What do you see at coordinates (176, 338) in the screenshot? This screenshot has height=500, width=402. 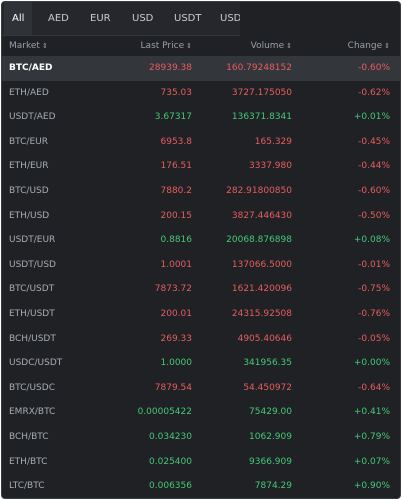 I see `last-price: 269.33` at bounding box center [176, 338].